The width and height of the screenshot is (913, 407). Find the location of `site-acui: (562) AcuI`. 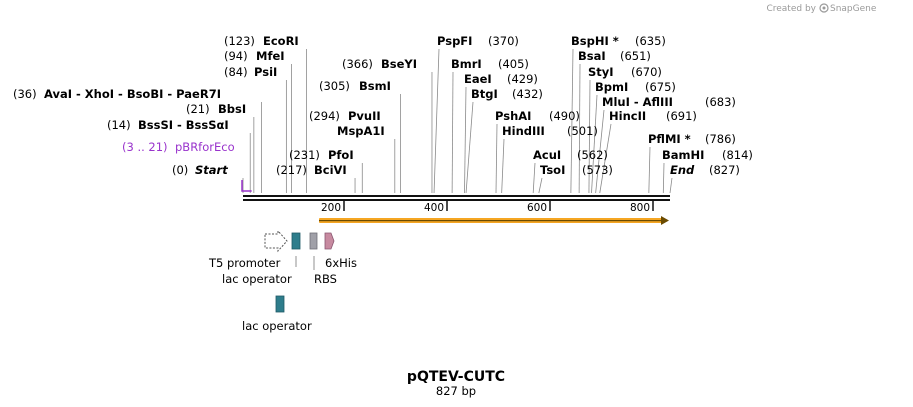

site-acui: (562) AcuI is located at coordinates (570, 155).